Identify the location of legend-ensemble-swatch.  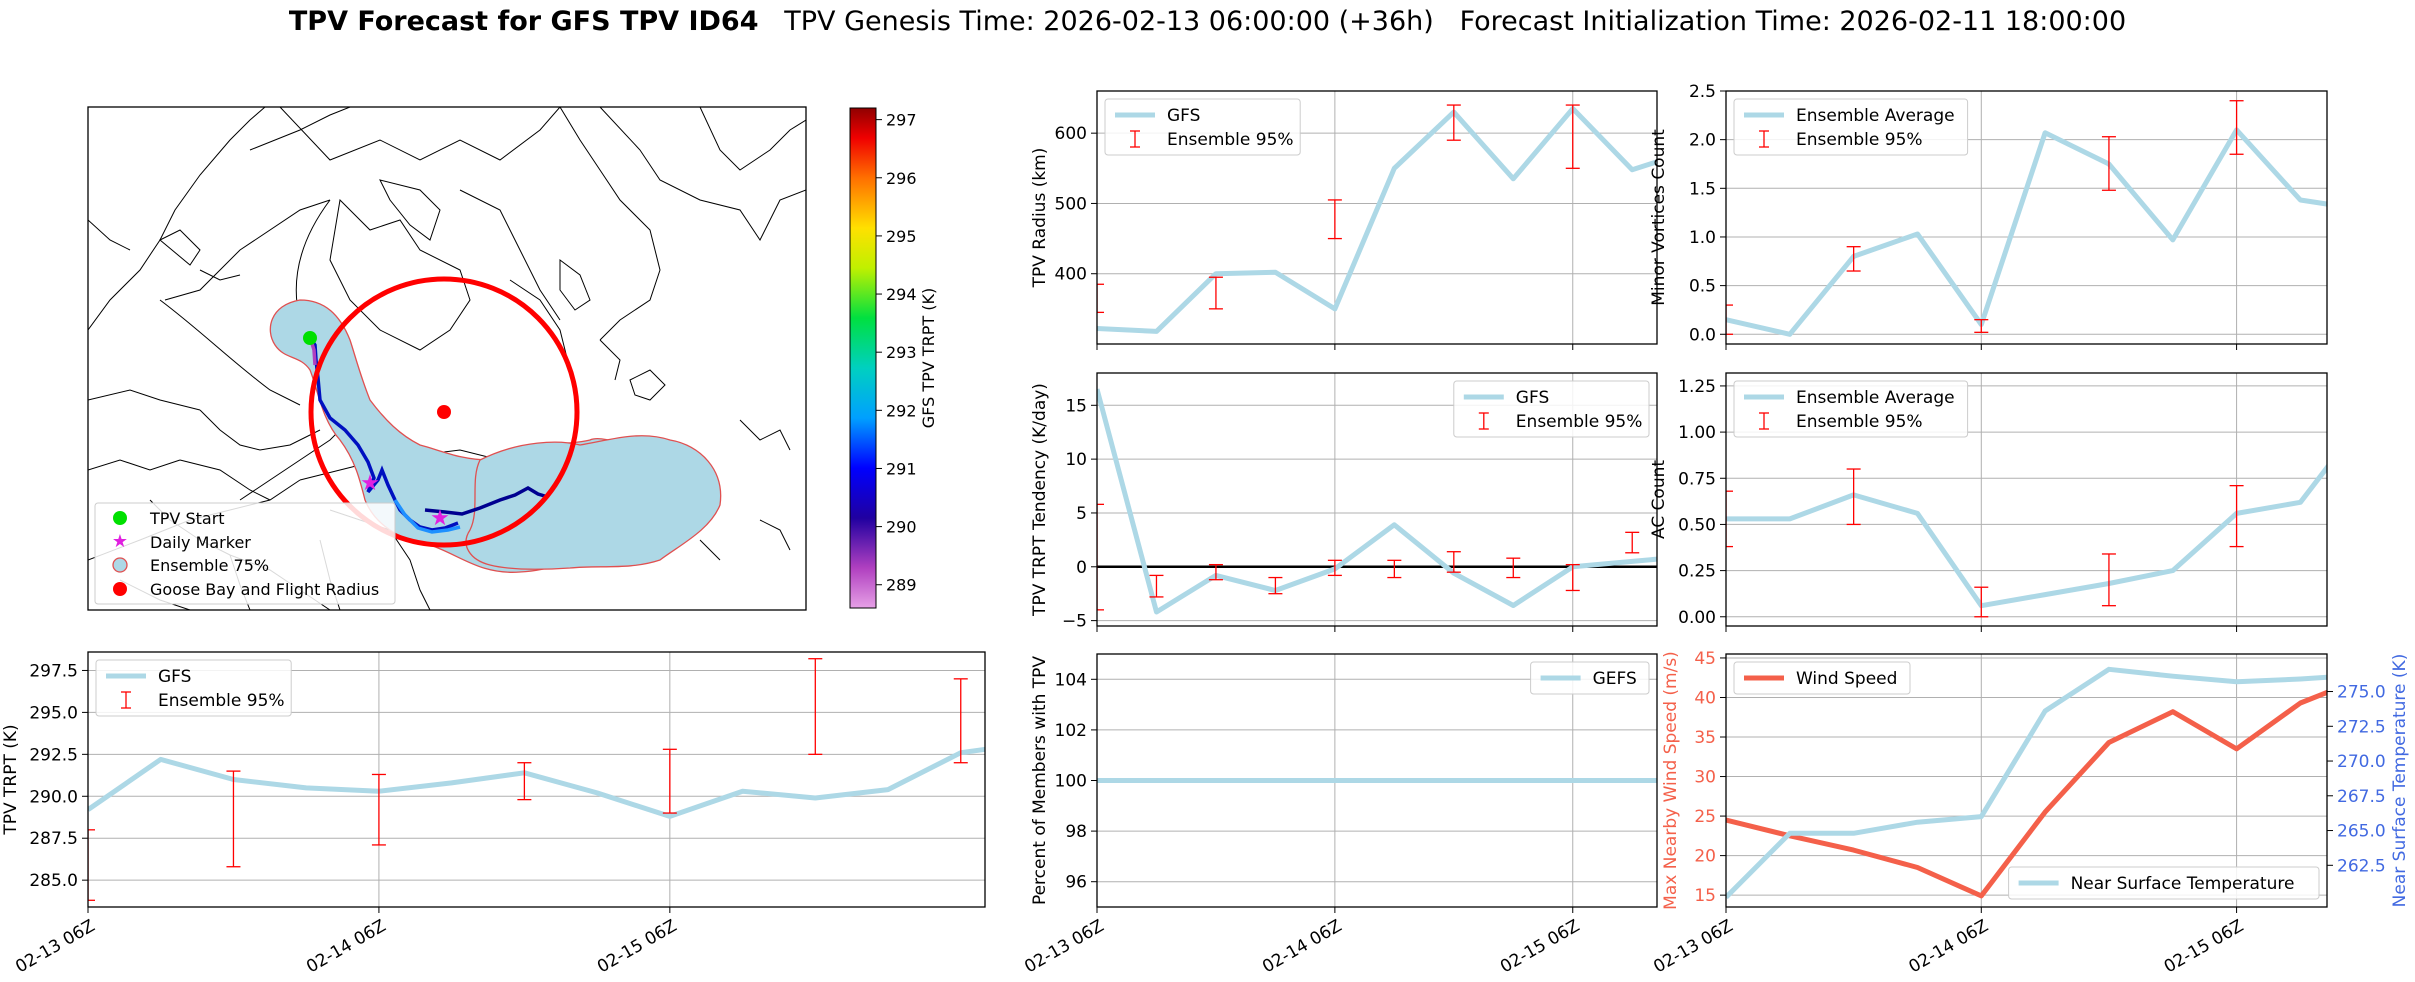
(120, 565).